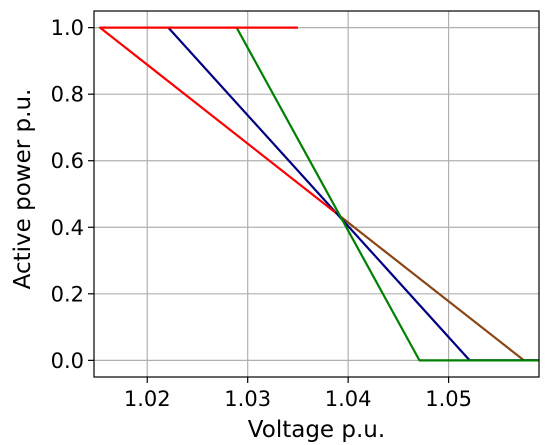 Image resolution: width=550 pixels, height=445 pixels. What do you see at coordinates (298, 394) in the screenshot?
I see `x-axis-ticks: 1.02 1.03 1.04 1.05` at bounding box center [298, 394].